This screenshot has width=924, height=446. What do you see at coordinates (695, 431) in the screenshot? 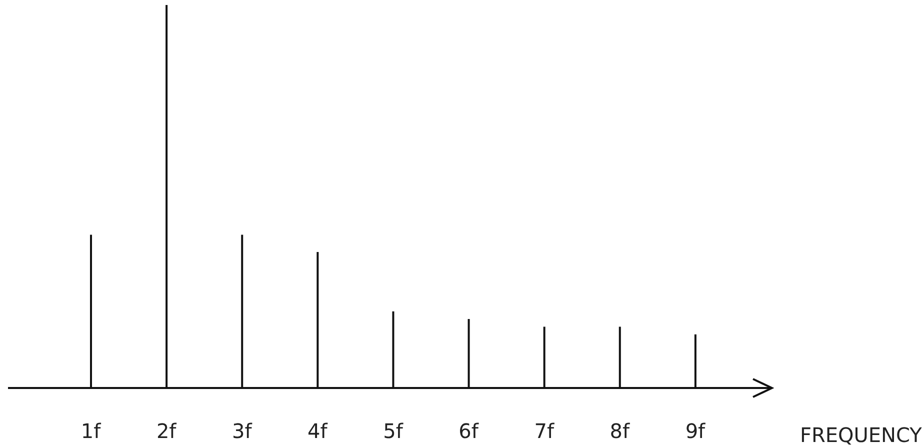
I see `x-tick-label: 9f` at bounding box center [695, 431].